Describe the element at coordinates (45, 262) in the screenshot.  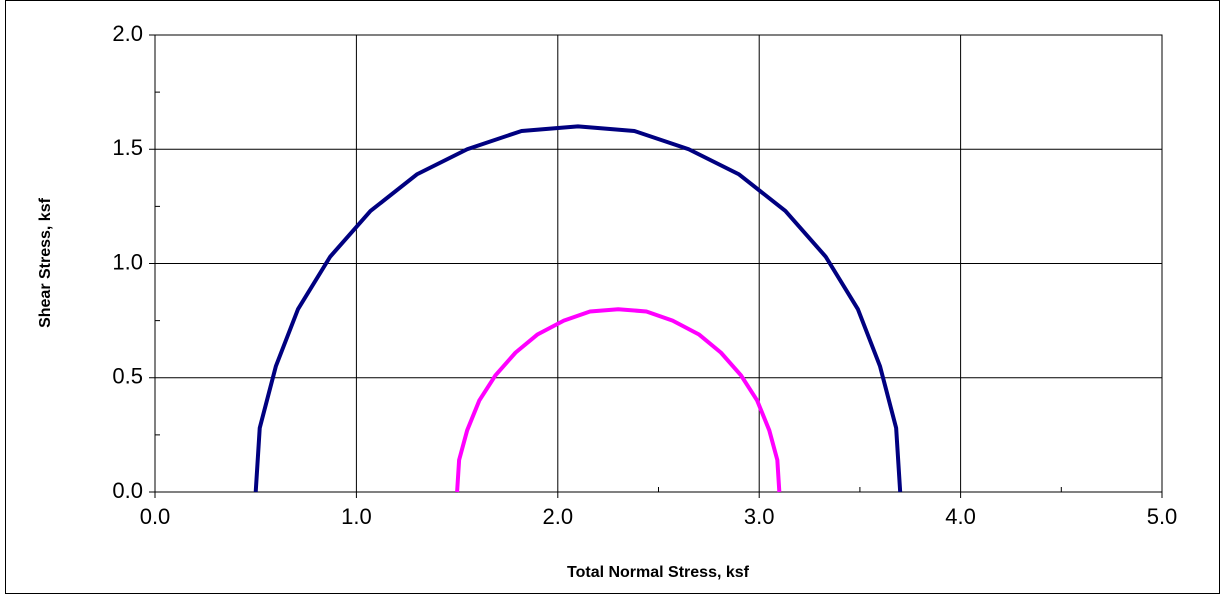
I see `y-axis-title: Shear Stress, ksf` at that location.